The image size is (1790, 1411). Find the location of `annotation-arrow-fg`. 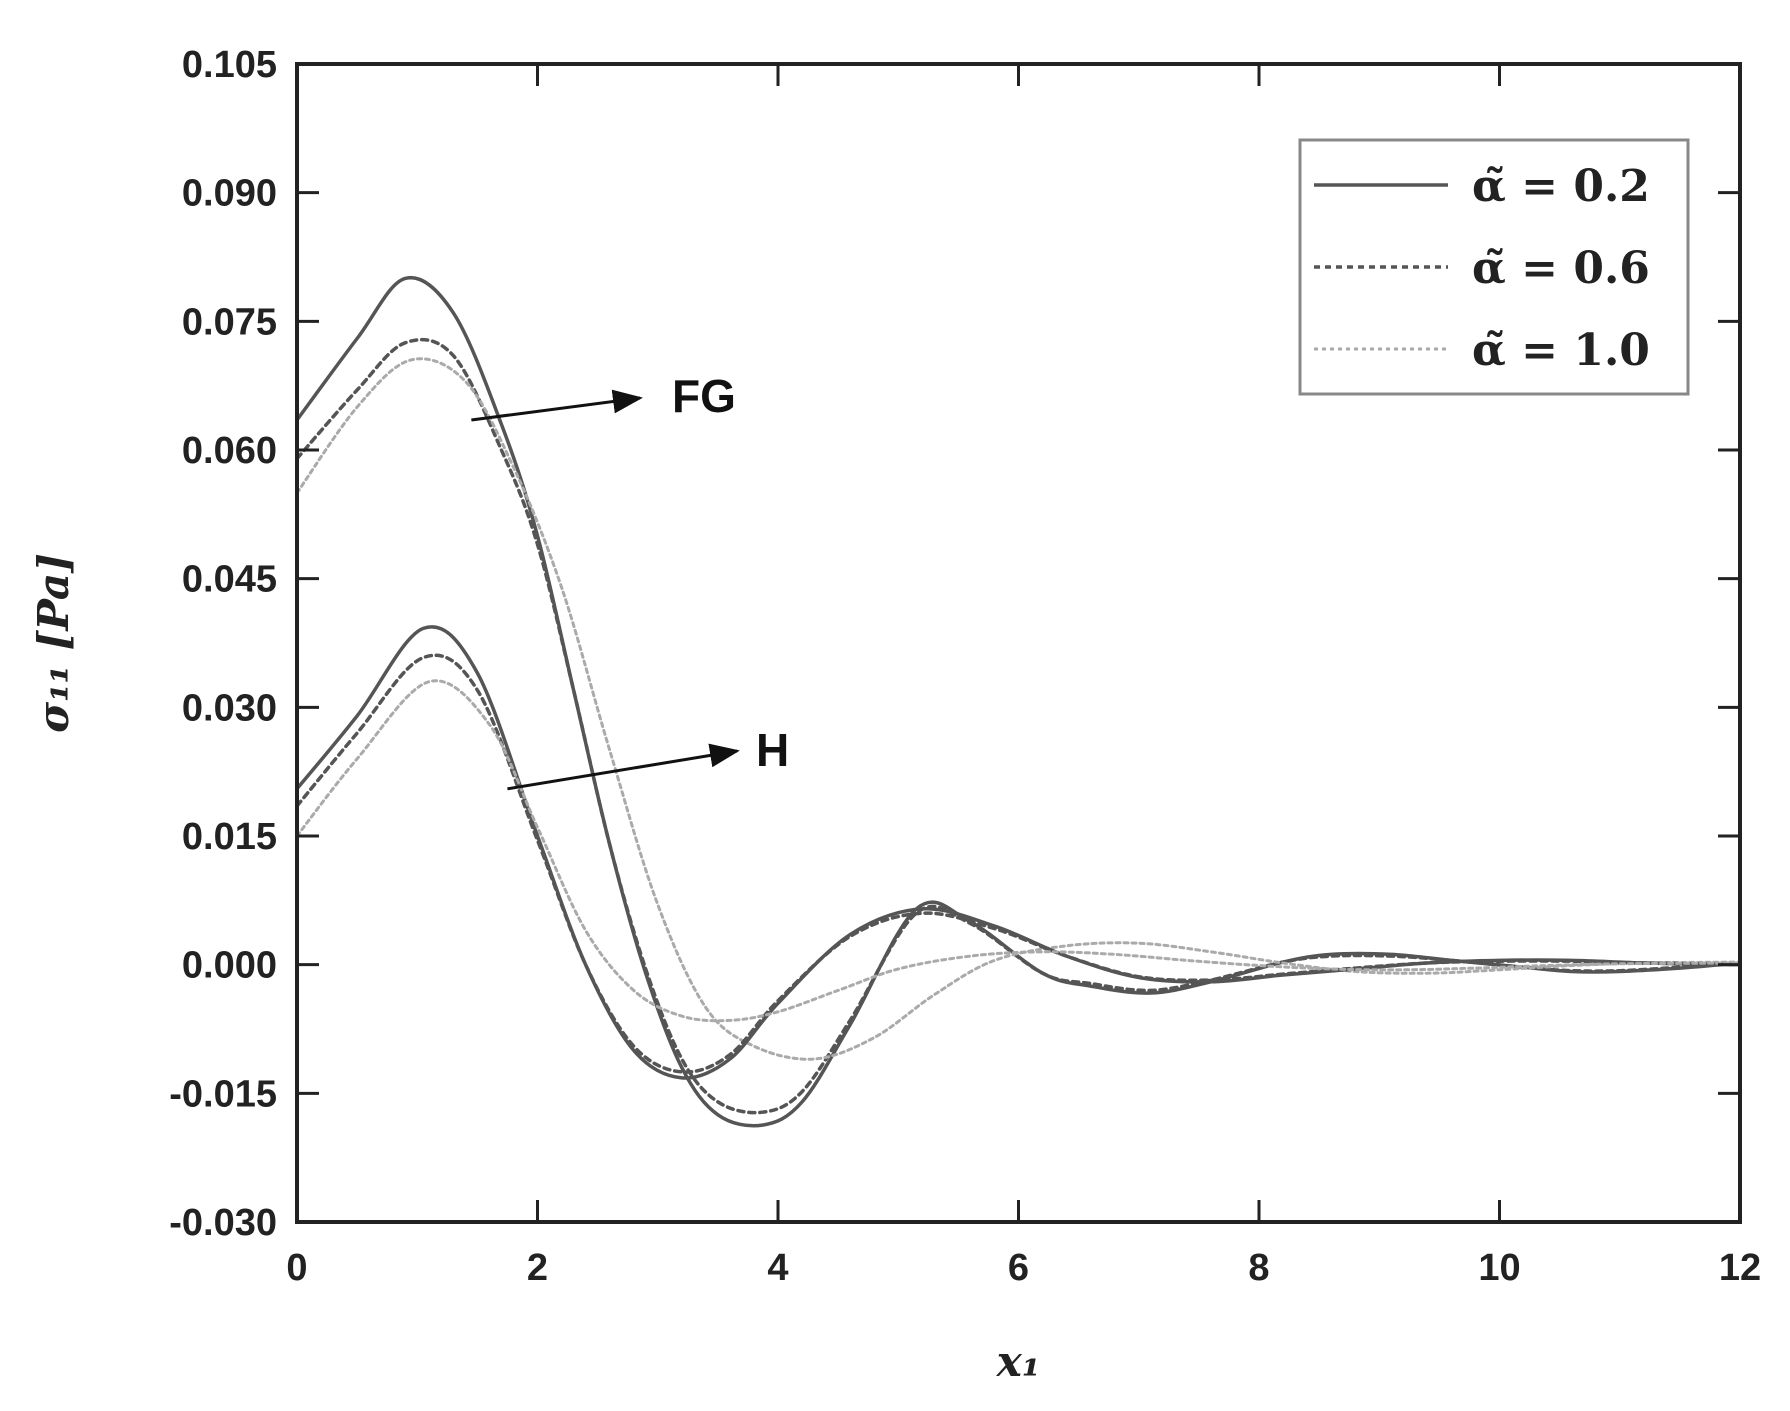

annotation-arrow-fg is located at coordinates (557, 405).